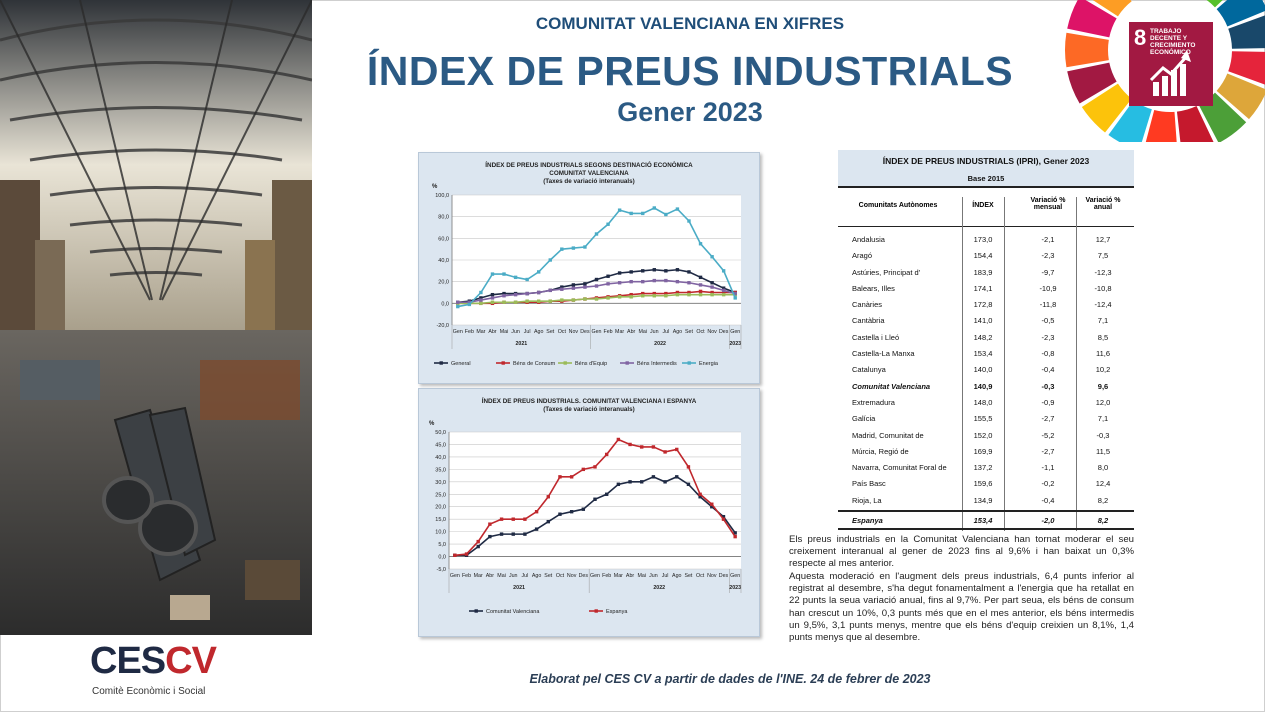 The width and height of the screenshot is (1265, 712). Describe the element at coordinates (1004, 364) in the screenshot. I see `table-separator` at that location.